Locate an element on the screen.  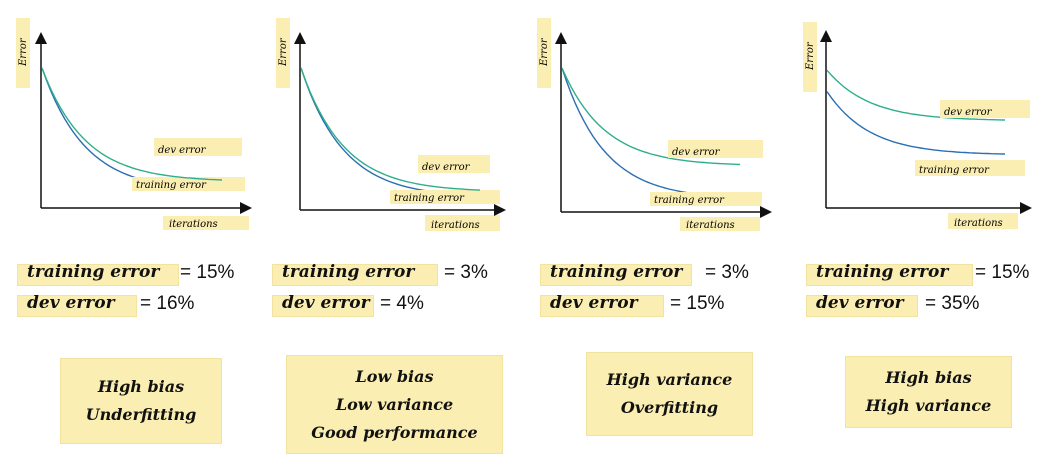
learning-curve-1: Error iterations training error dev error is located at coordinates (134, 124).